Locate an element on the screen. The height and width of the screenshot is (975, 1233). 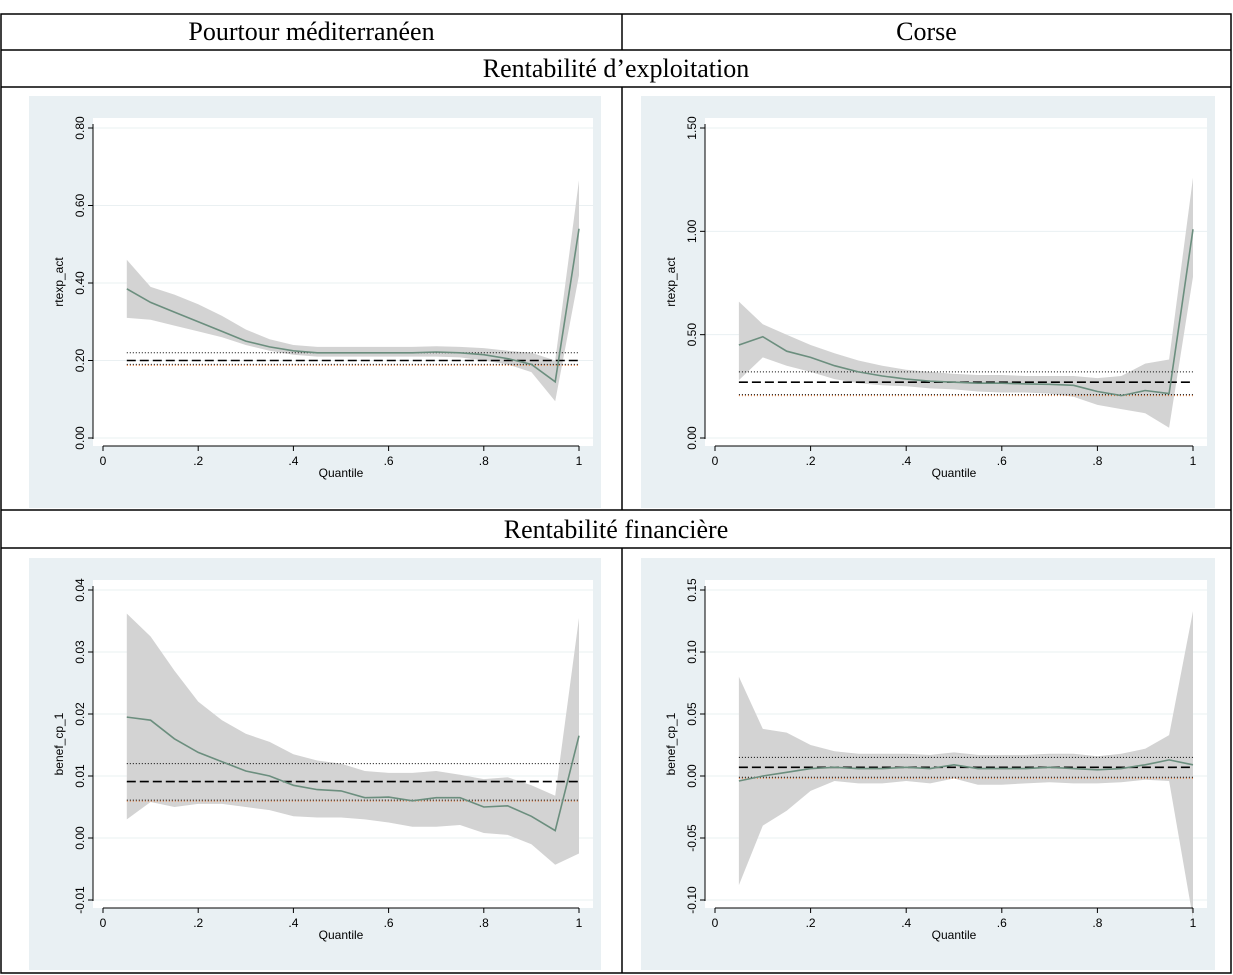
plot-area is located at coordinates (343, 282).